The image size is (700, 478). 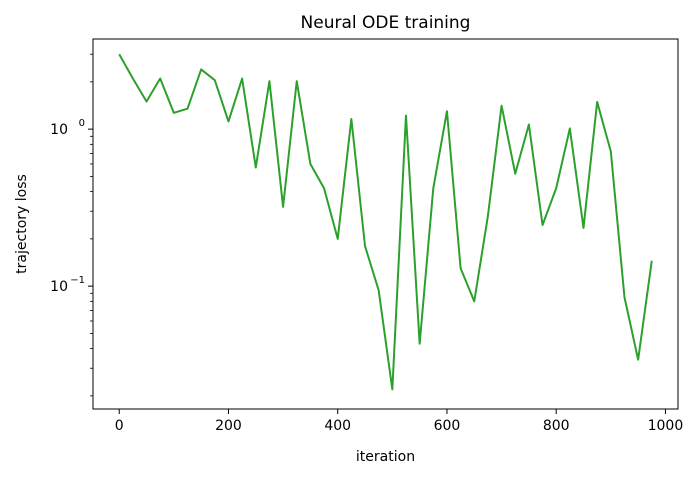 I want to click on x-tick-label: 200, so click(x=228, y=426).